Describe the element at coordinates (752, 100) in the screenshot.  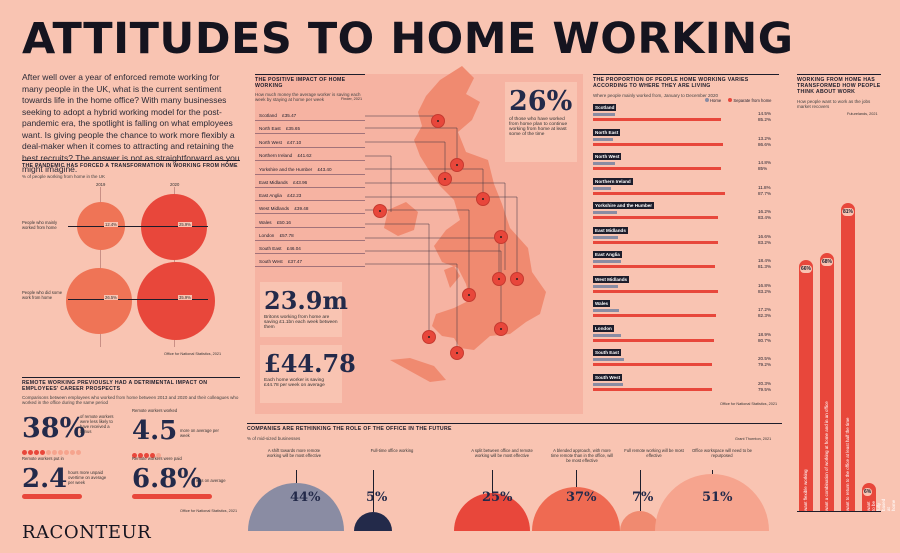
I see `legend-sep-label: Separate from home` at that location.